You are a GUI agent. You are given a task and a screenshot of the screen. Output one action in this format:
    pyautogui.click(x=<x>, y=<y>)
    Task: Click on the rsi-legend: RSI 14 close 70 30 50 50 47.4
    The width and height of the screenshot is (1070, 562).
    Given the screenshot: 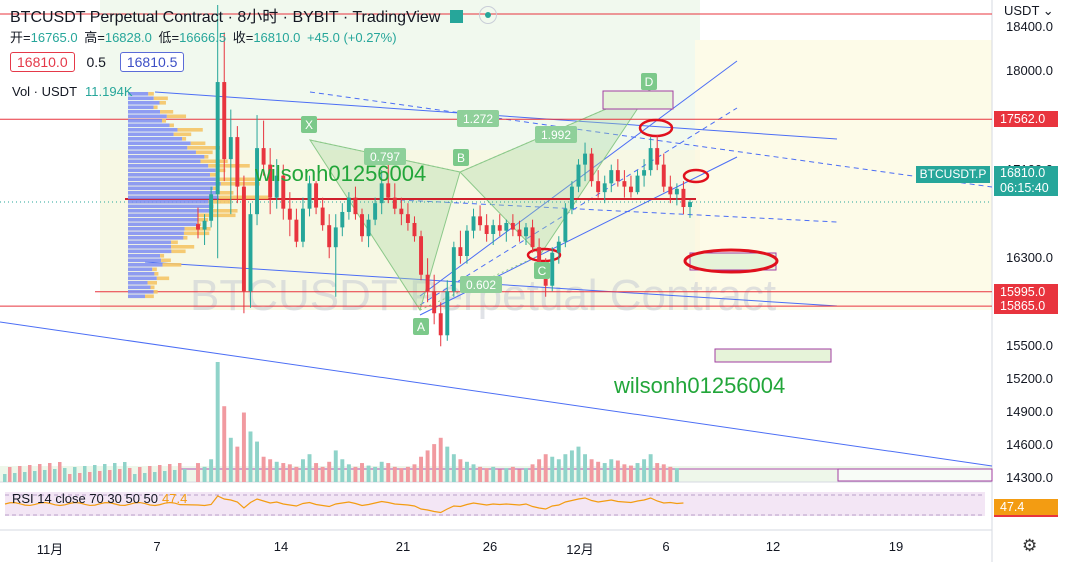 What is the action you would take?
    pyautogui.click(x=99, y=498)
    